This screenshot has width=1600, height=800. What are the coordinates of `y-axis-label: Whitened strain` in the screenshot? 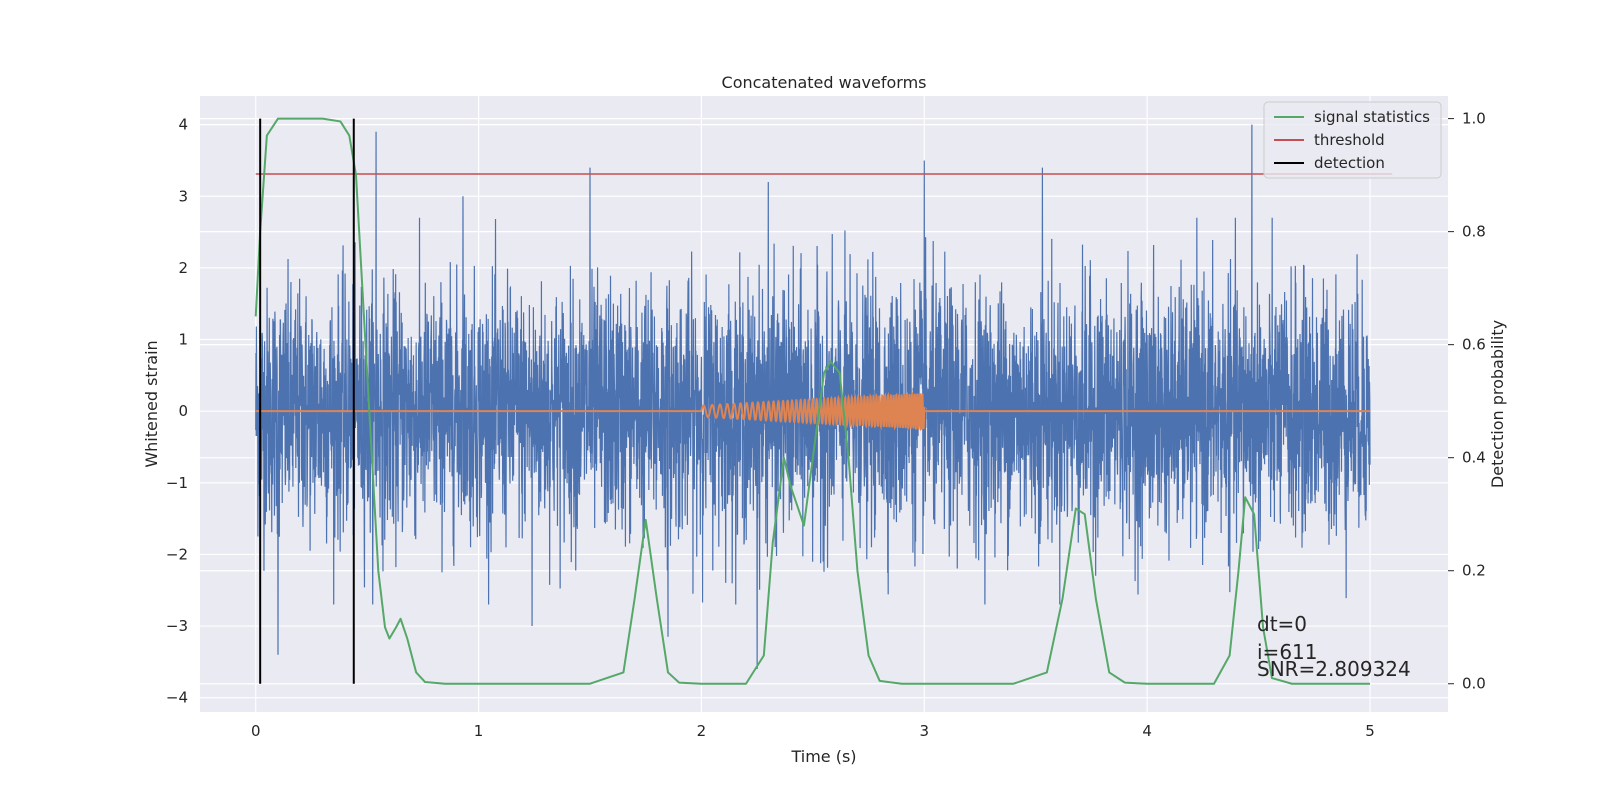 It's located at (151, 403).